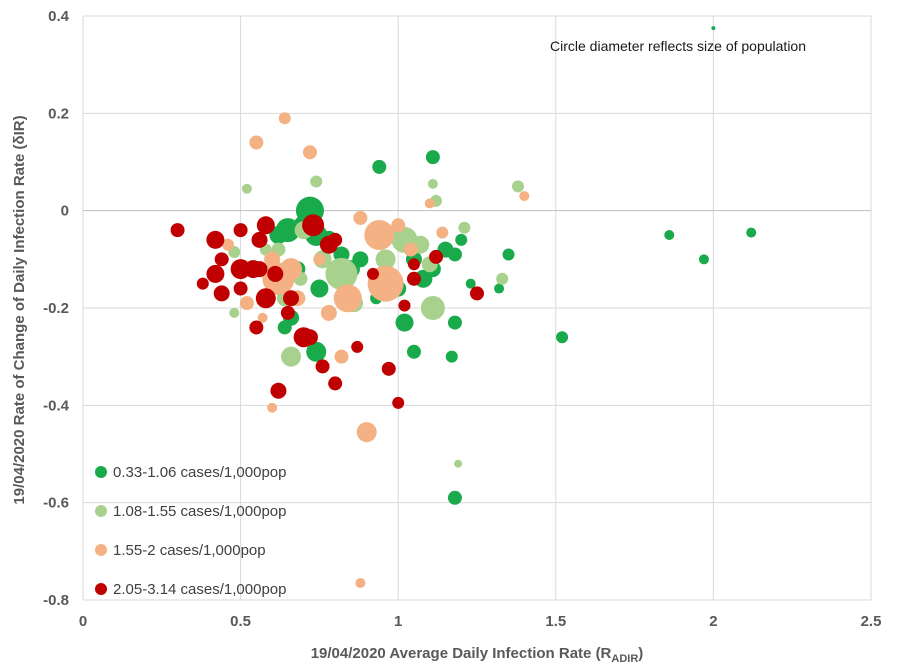 The image size is (898, 667). I want to click on y-tick-label: -0.2, so click(56, 308).